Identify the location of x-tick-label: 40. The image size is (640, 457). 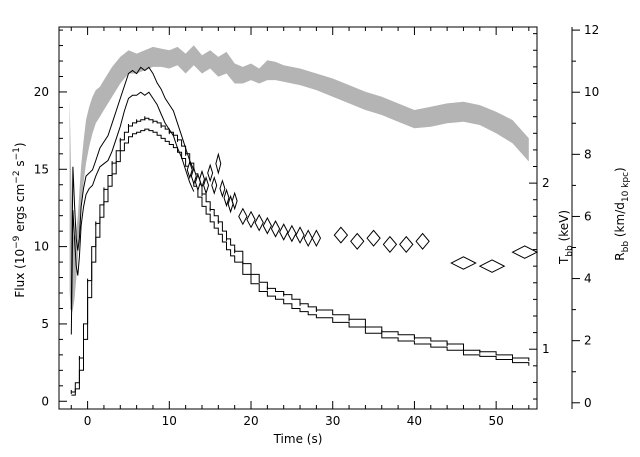
(414, 421).